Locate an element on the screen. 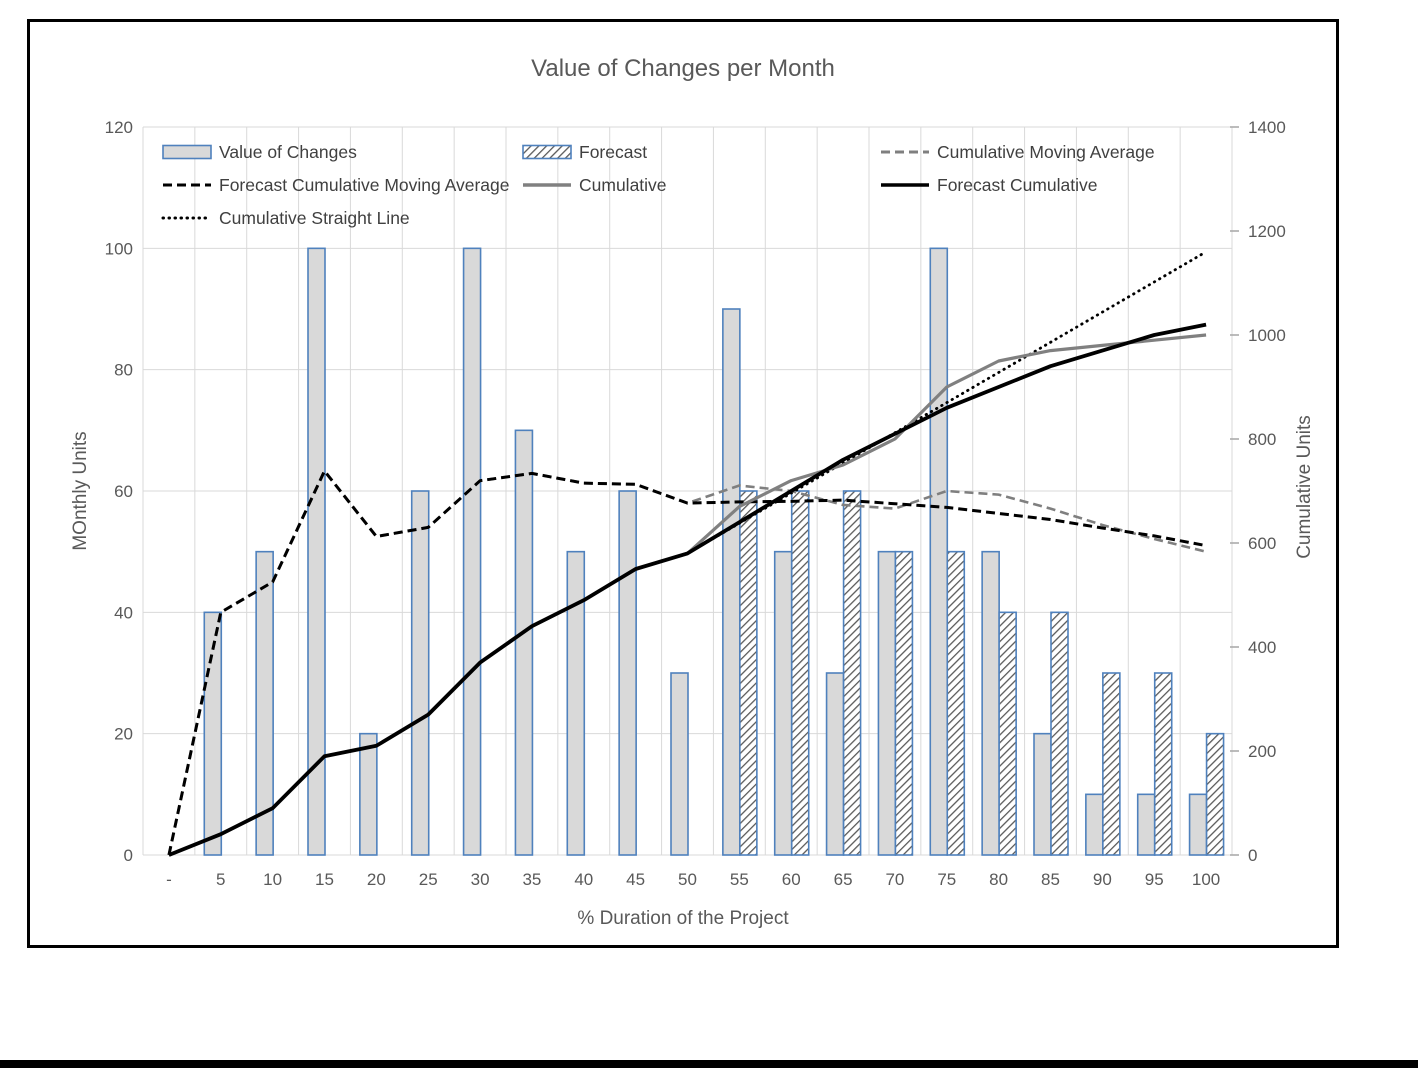  left-tick-label: 20 is located at coordinates (123, 734).